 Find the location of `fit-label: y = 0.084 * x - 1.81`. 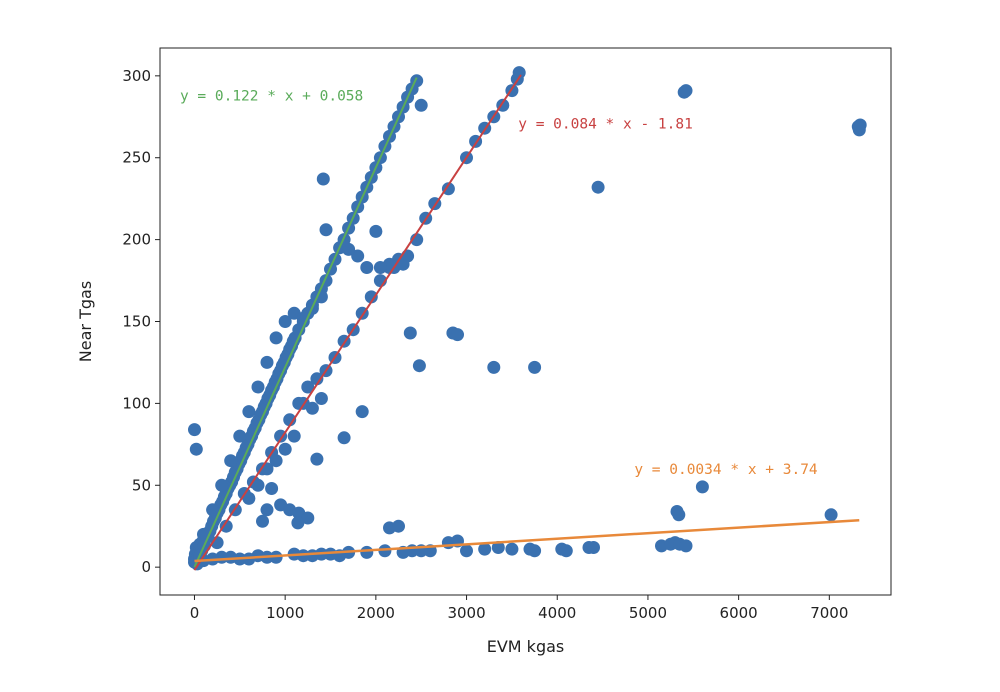

fit-label: y = 0.084 * x - 1.81 is located at coordinates (605, 124).